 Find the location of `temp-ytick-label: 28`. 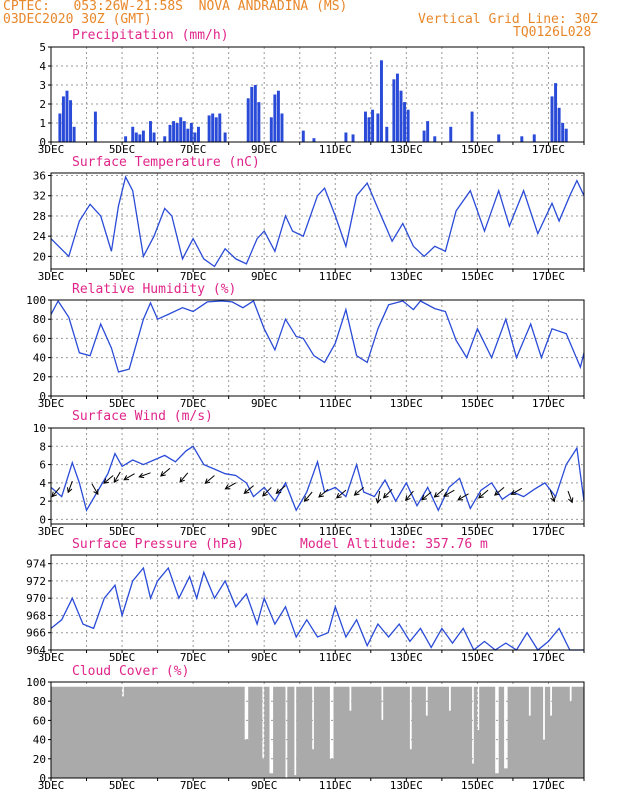

temp-ytick-label: 28 is located at coordinates (39, 216).